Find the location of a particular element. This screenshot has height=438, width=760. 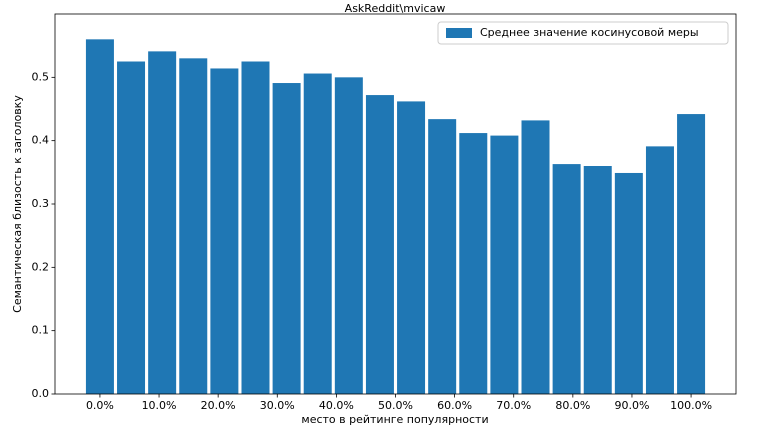

y-tick-label: 0.5 is located at coordinates (41, 76).